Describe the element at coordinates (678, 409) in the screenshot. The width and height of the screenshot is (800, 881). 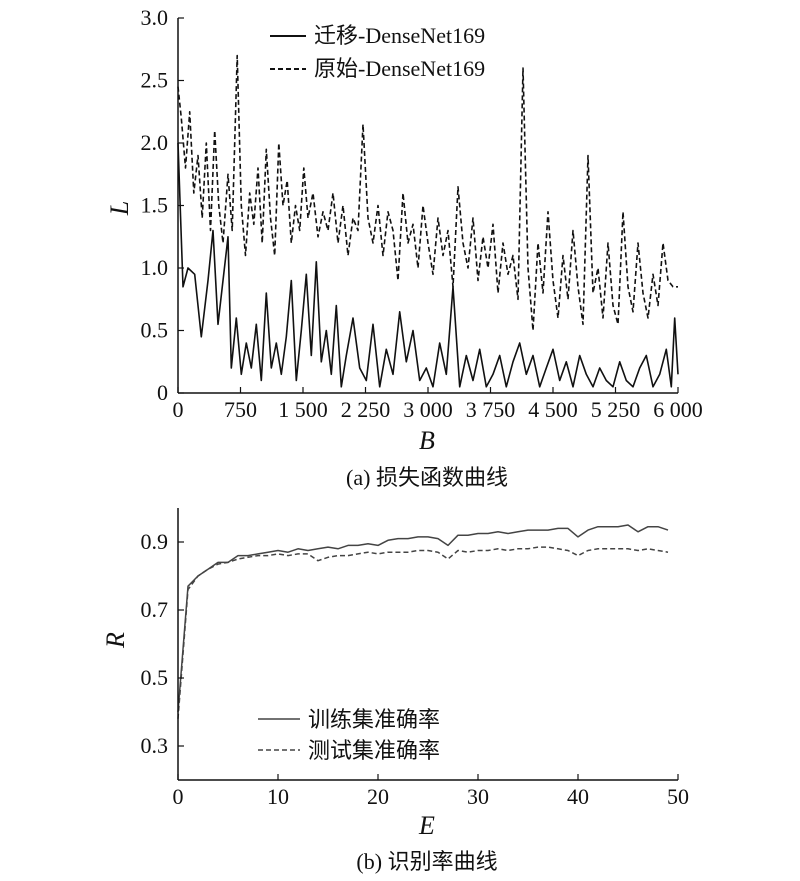
I see `loss-x-tick-label: 6 000` at that location.